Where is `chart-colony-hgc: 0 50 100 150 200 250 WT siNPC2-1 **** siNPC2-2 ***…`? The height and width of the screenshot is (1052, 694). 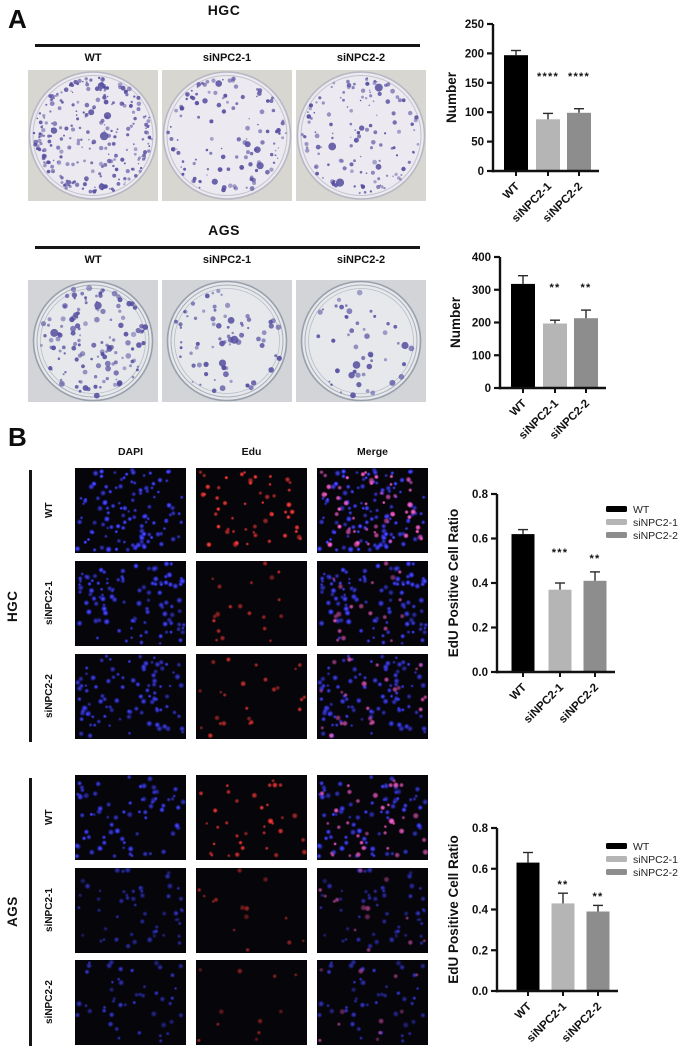 chart-colony-hgc: 0 50 100 150 200 250 WT siNPC2-1 **** siNPC2-2 ***… is located at coordinates (567, 119).